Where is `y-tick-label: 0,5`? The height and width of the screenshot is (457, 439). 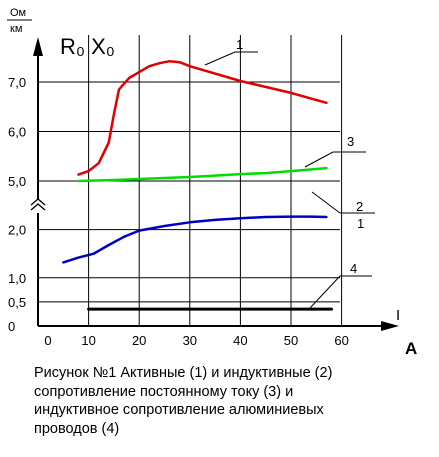 y-tick-label: 0,5 is located at coordinates (17, 302).